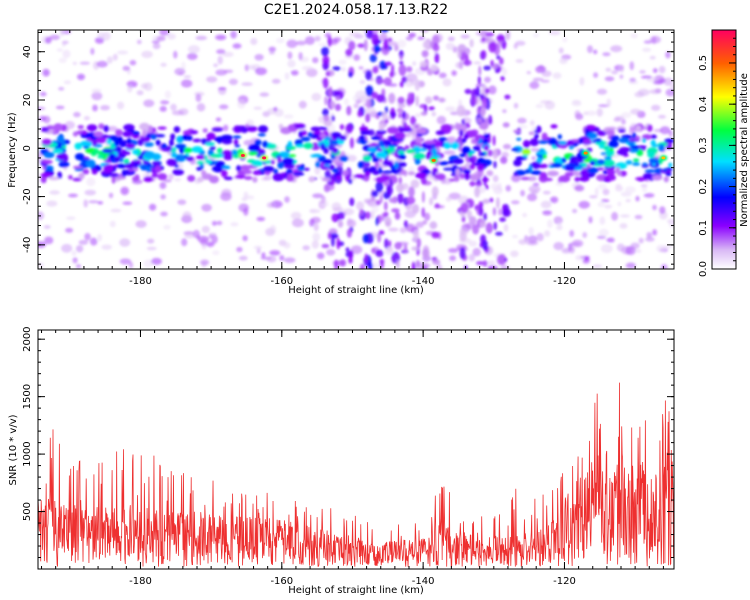 The width and height of the screenshot is (750, 600). Describe the element at coordinates (356, 10) in the screenshot. I see `figure-title: C2E1.2024.058.17.13.R22` at that location.